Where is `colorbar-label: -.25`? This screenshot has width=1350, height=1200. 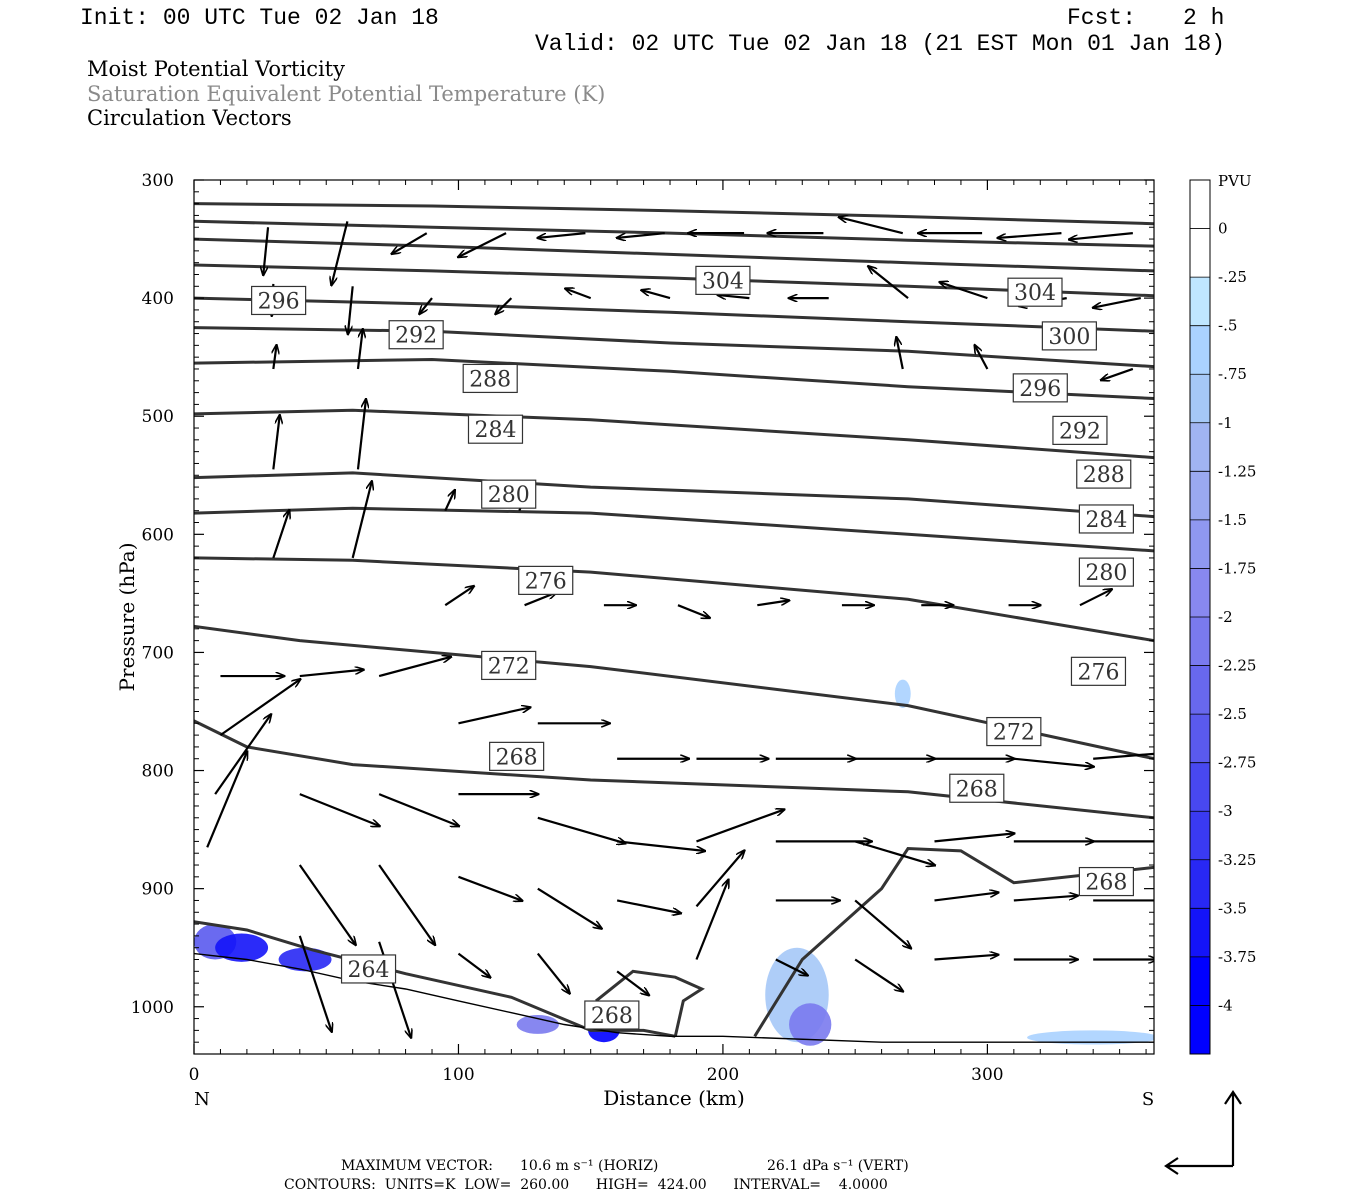
colorbar-label: -.25 is located at coordinates (1232, 277).